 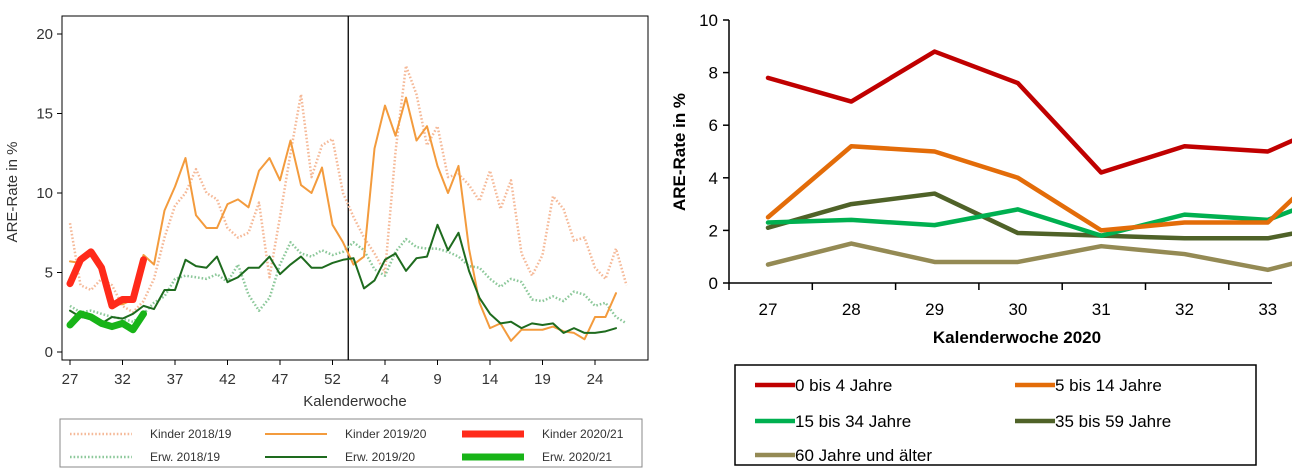 I want to click on y-tick-label: 5, so click(x=49, y=273).